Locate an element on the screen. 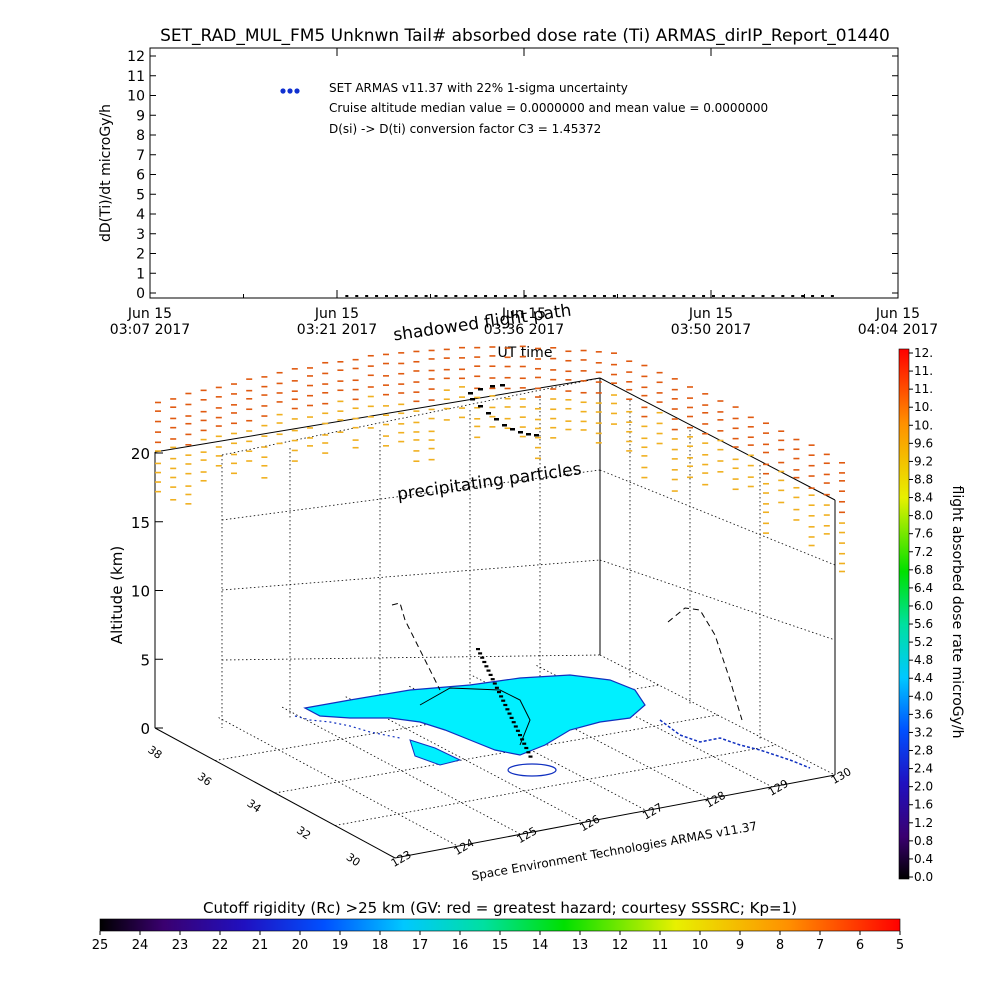  floor-grid-line is located at coordinates (555, 785).